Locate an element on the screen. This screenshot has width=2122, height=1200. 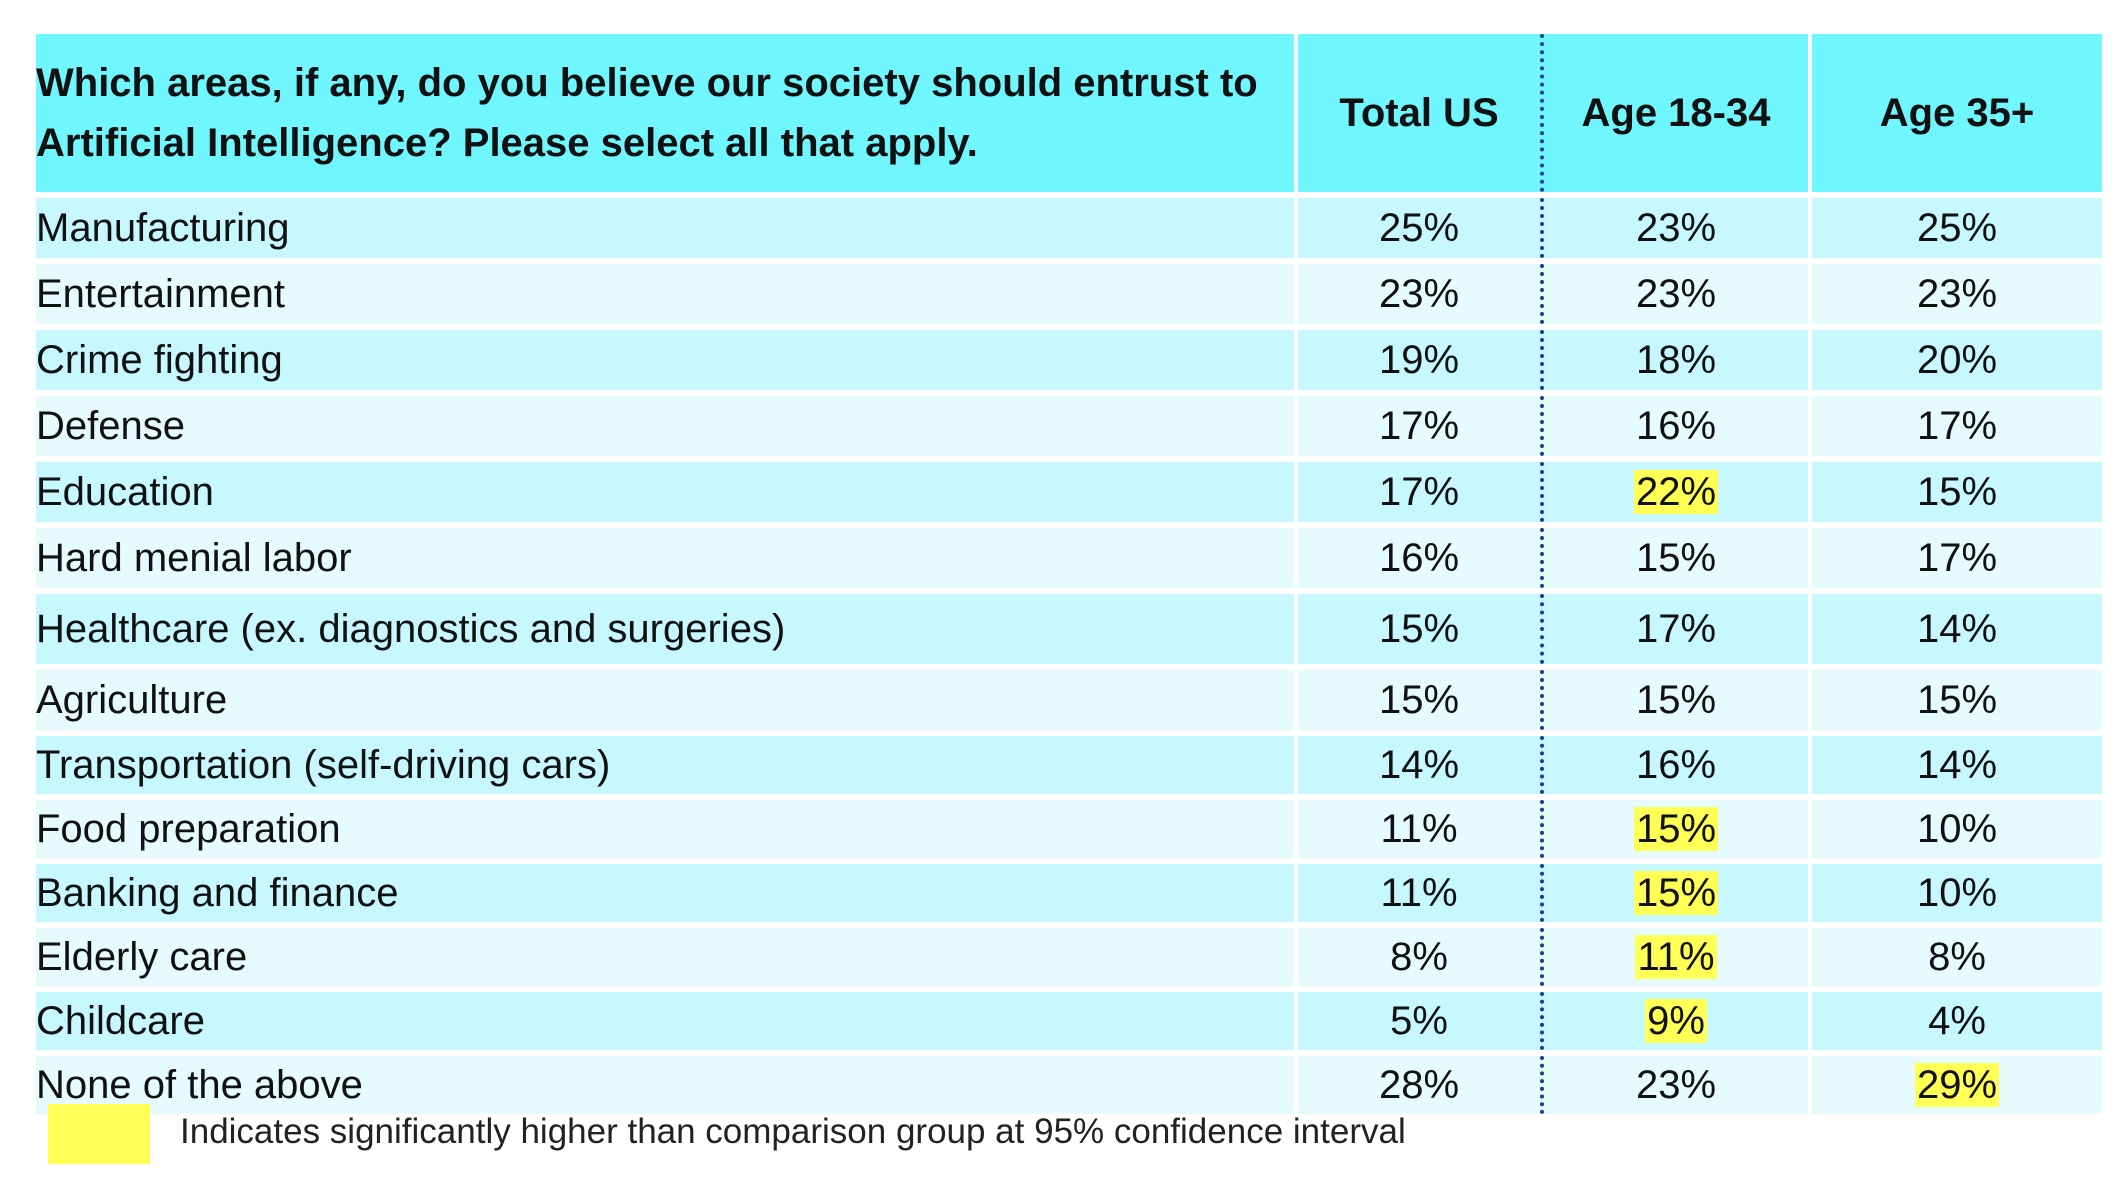
cell-total-us: 23% is located at coordinates (1417, 294).